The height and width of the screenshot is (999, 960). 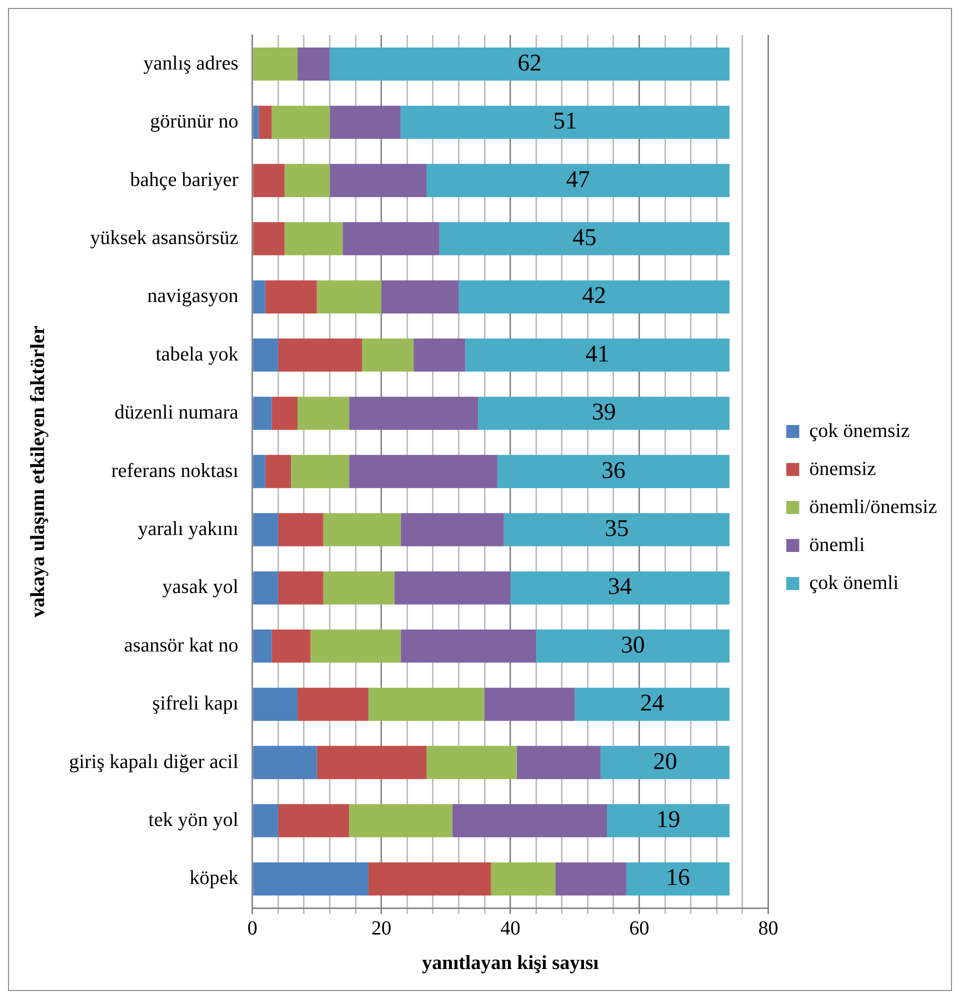 What do you see at coordinates (175, 471) in the screenshot?
I see `y-tick-label: referans noktası` at bounding box center [175, 471].